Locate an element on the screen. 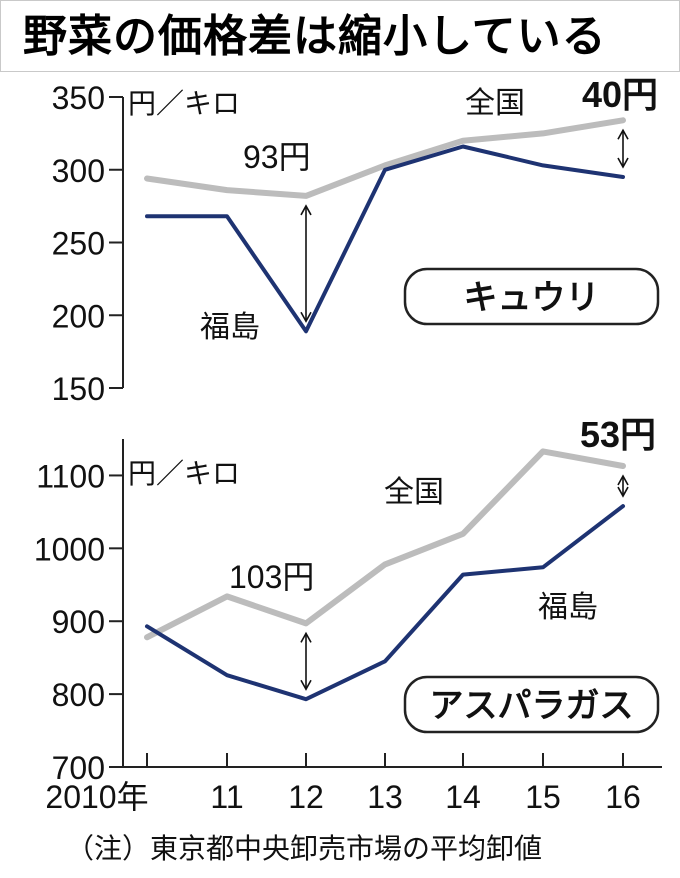  panel-label: アスパラガス is located at coordinates (532, 706).